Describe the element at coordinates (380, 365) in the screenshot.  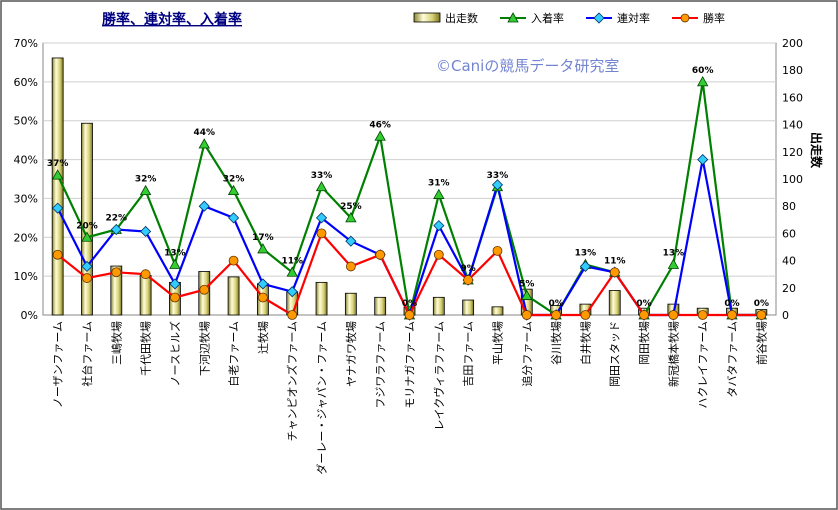
I see `x-tick-label: フジワラファーム` at that location.